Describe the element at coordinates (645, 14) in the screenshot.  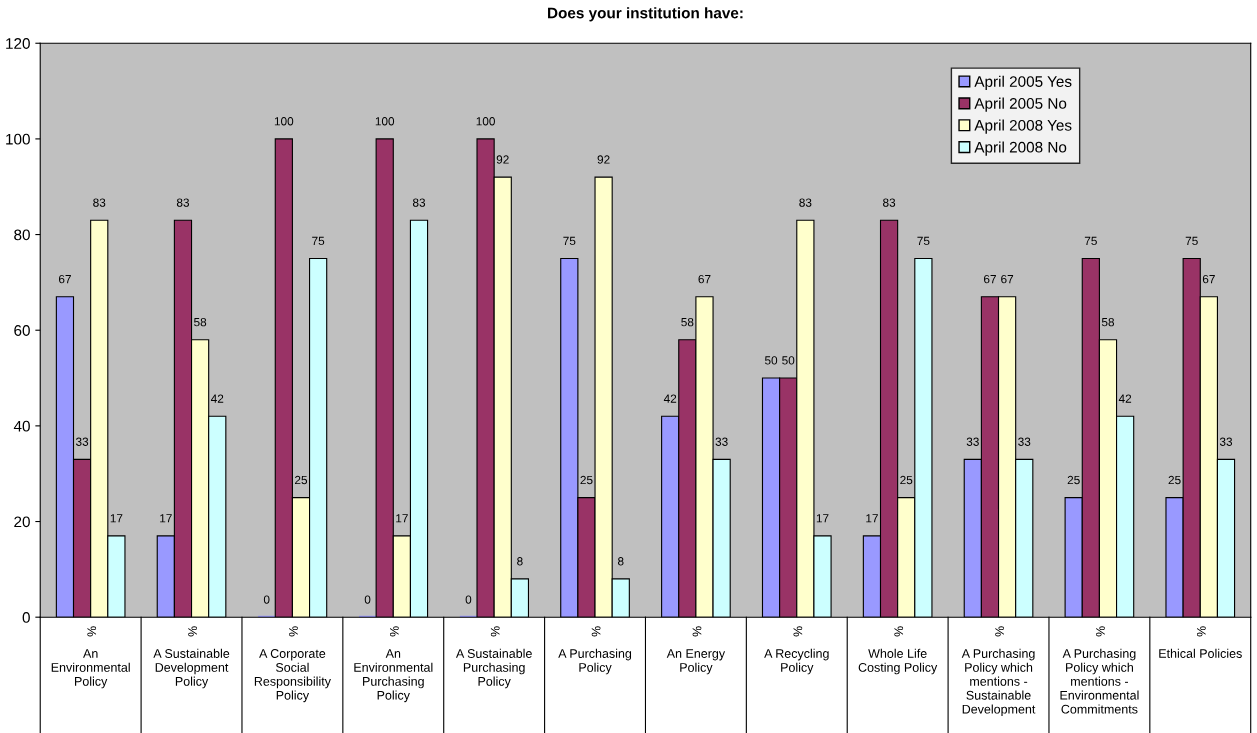
I see `chart-title: Does your institution have:` at that location.